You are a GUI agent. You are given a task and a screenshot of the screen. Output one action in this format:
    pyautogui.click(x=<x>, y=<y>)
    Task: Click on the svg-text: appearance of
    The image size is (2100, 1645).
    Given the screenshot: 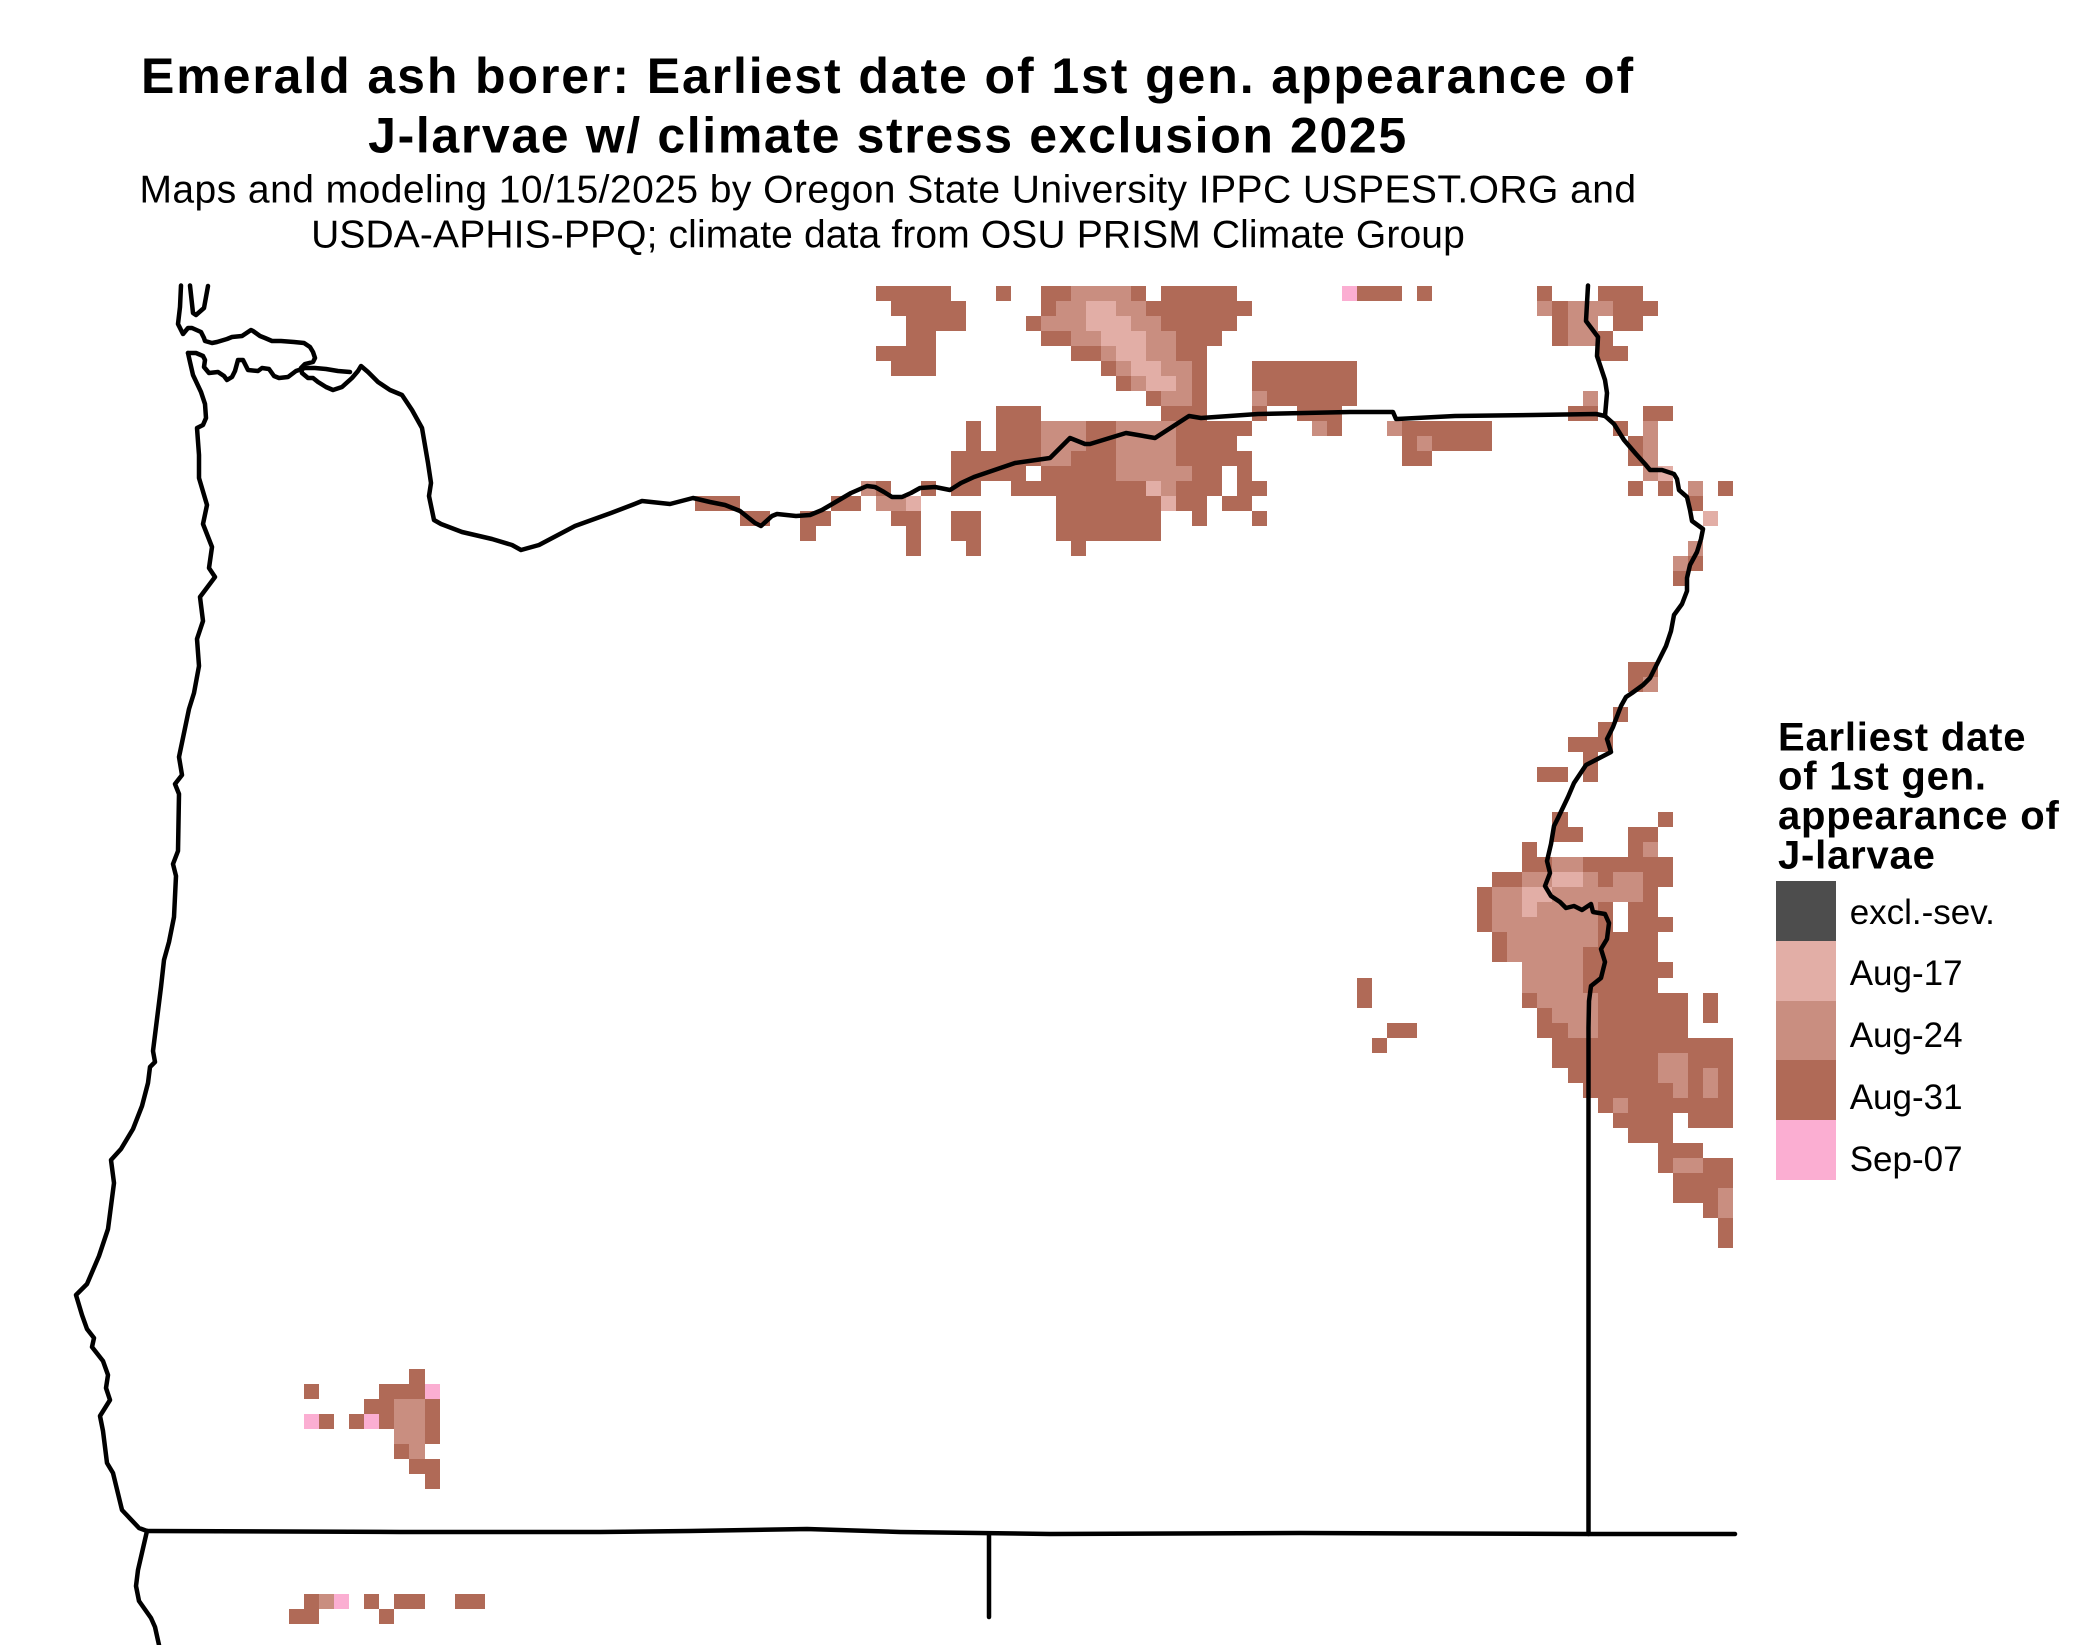 What is the action you would take?
    pyautogui.click(x=1919, y=816)
    